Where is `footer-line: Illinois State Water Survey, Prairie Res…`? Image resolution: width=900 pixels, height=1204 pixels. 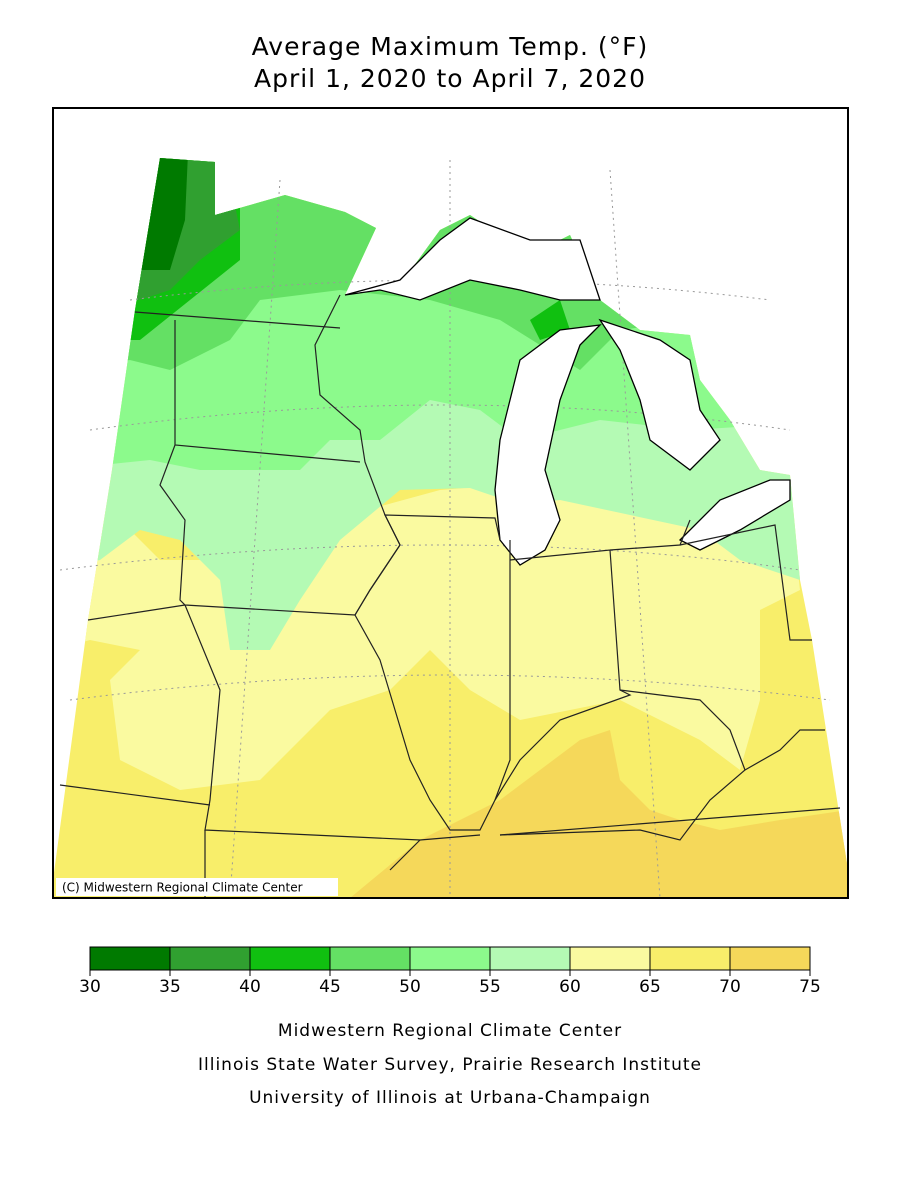
footer-line: Illinois State Water Survey, Prairie Res… is located at coordinates (450, 1065).